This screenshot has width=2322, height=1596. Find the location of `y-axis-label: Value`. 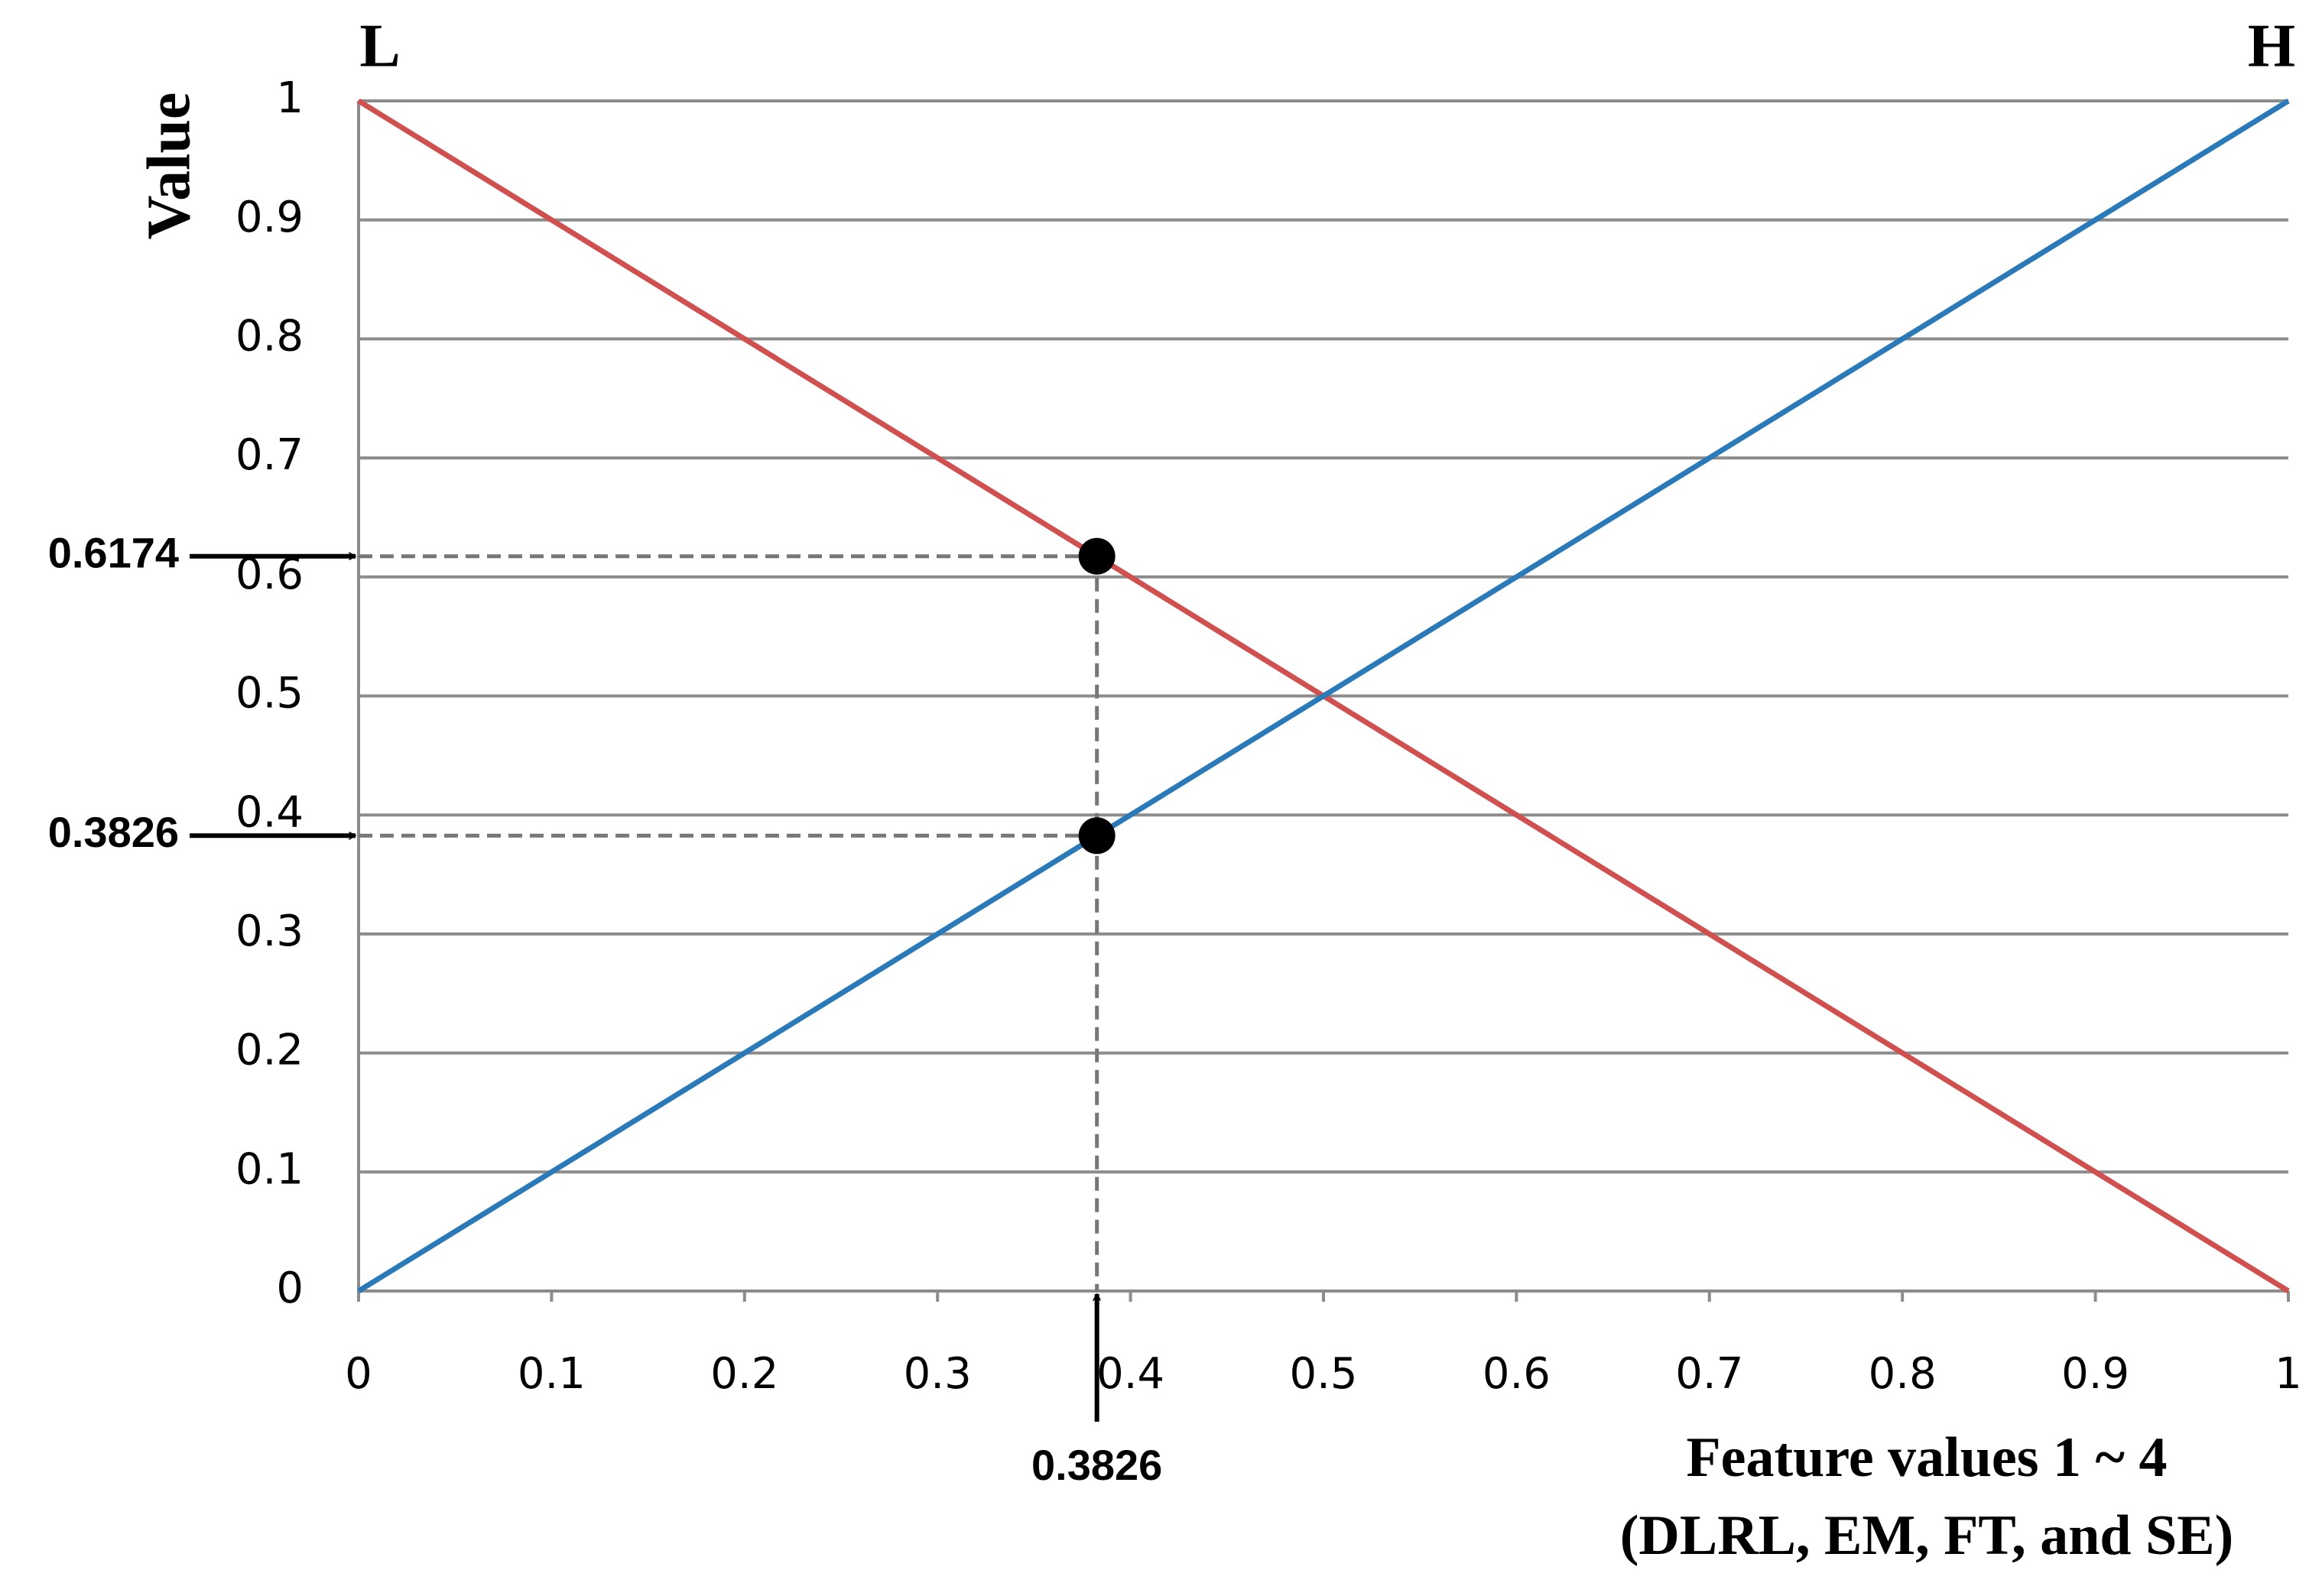

y-axis-label: Value is located at coordinates (169, 166).